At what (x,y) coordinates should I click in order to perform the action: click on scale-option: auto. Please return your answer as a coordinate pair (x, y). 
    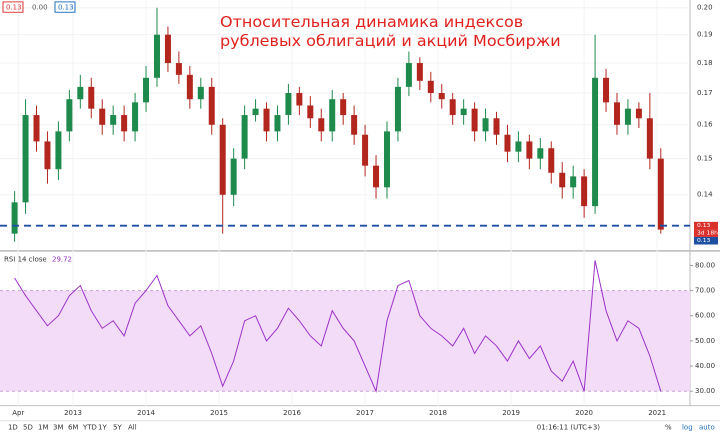
    Looking at the image, I should click on (707, 428).